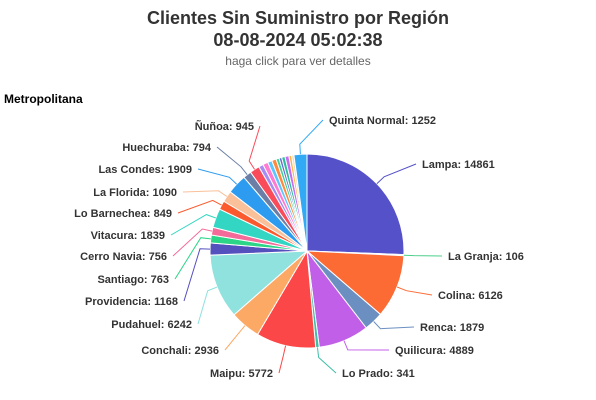  I want to click on pie-data-label: Renca: 1879, so click(452, 328).